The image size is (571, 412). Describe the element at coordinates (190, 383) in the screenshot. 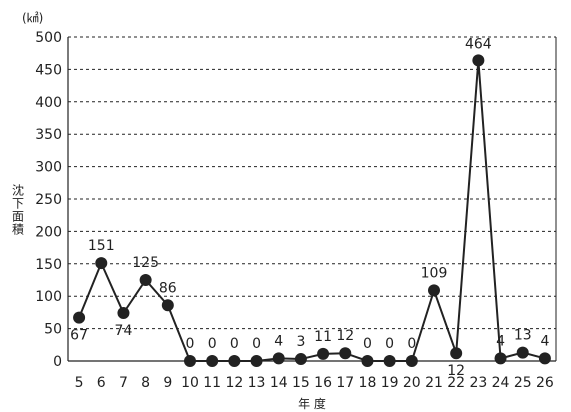

I see `x-tick-label: 10` at that location.